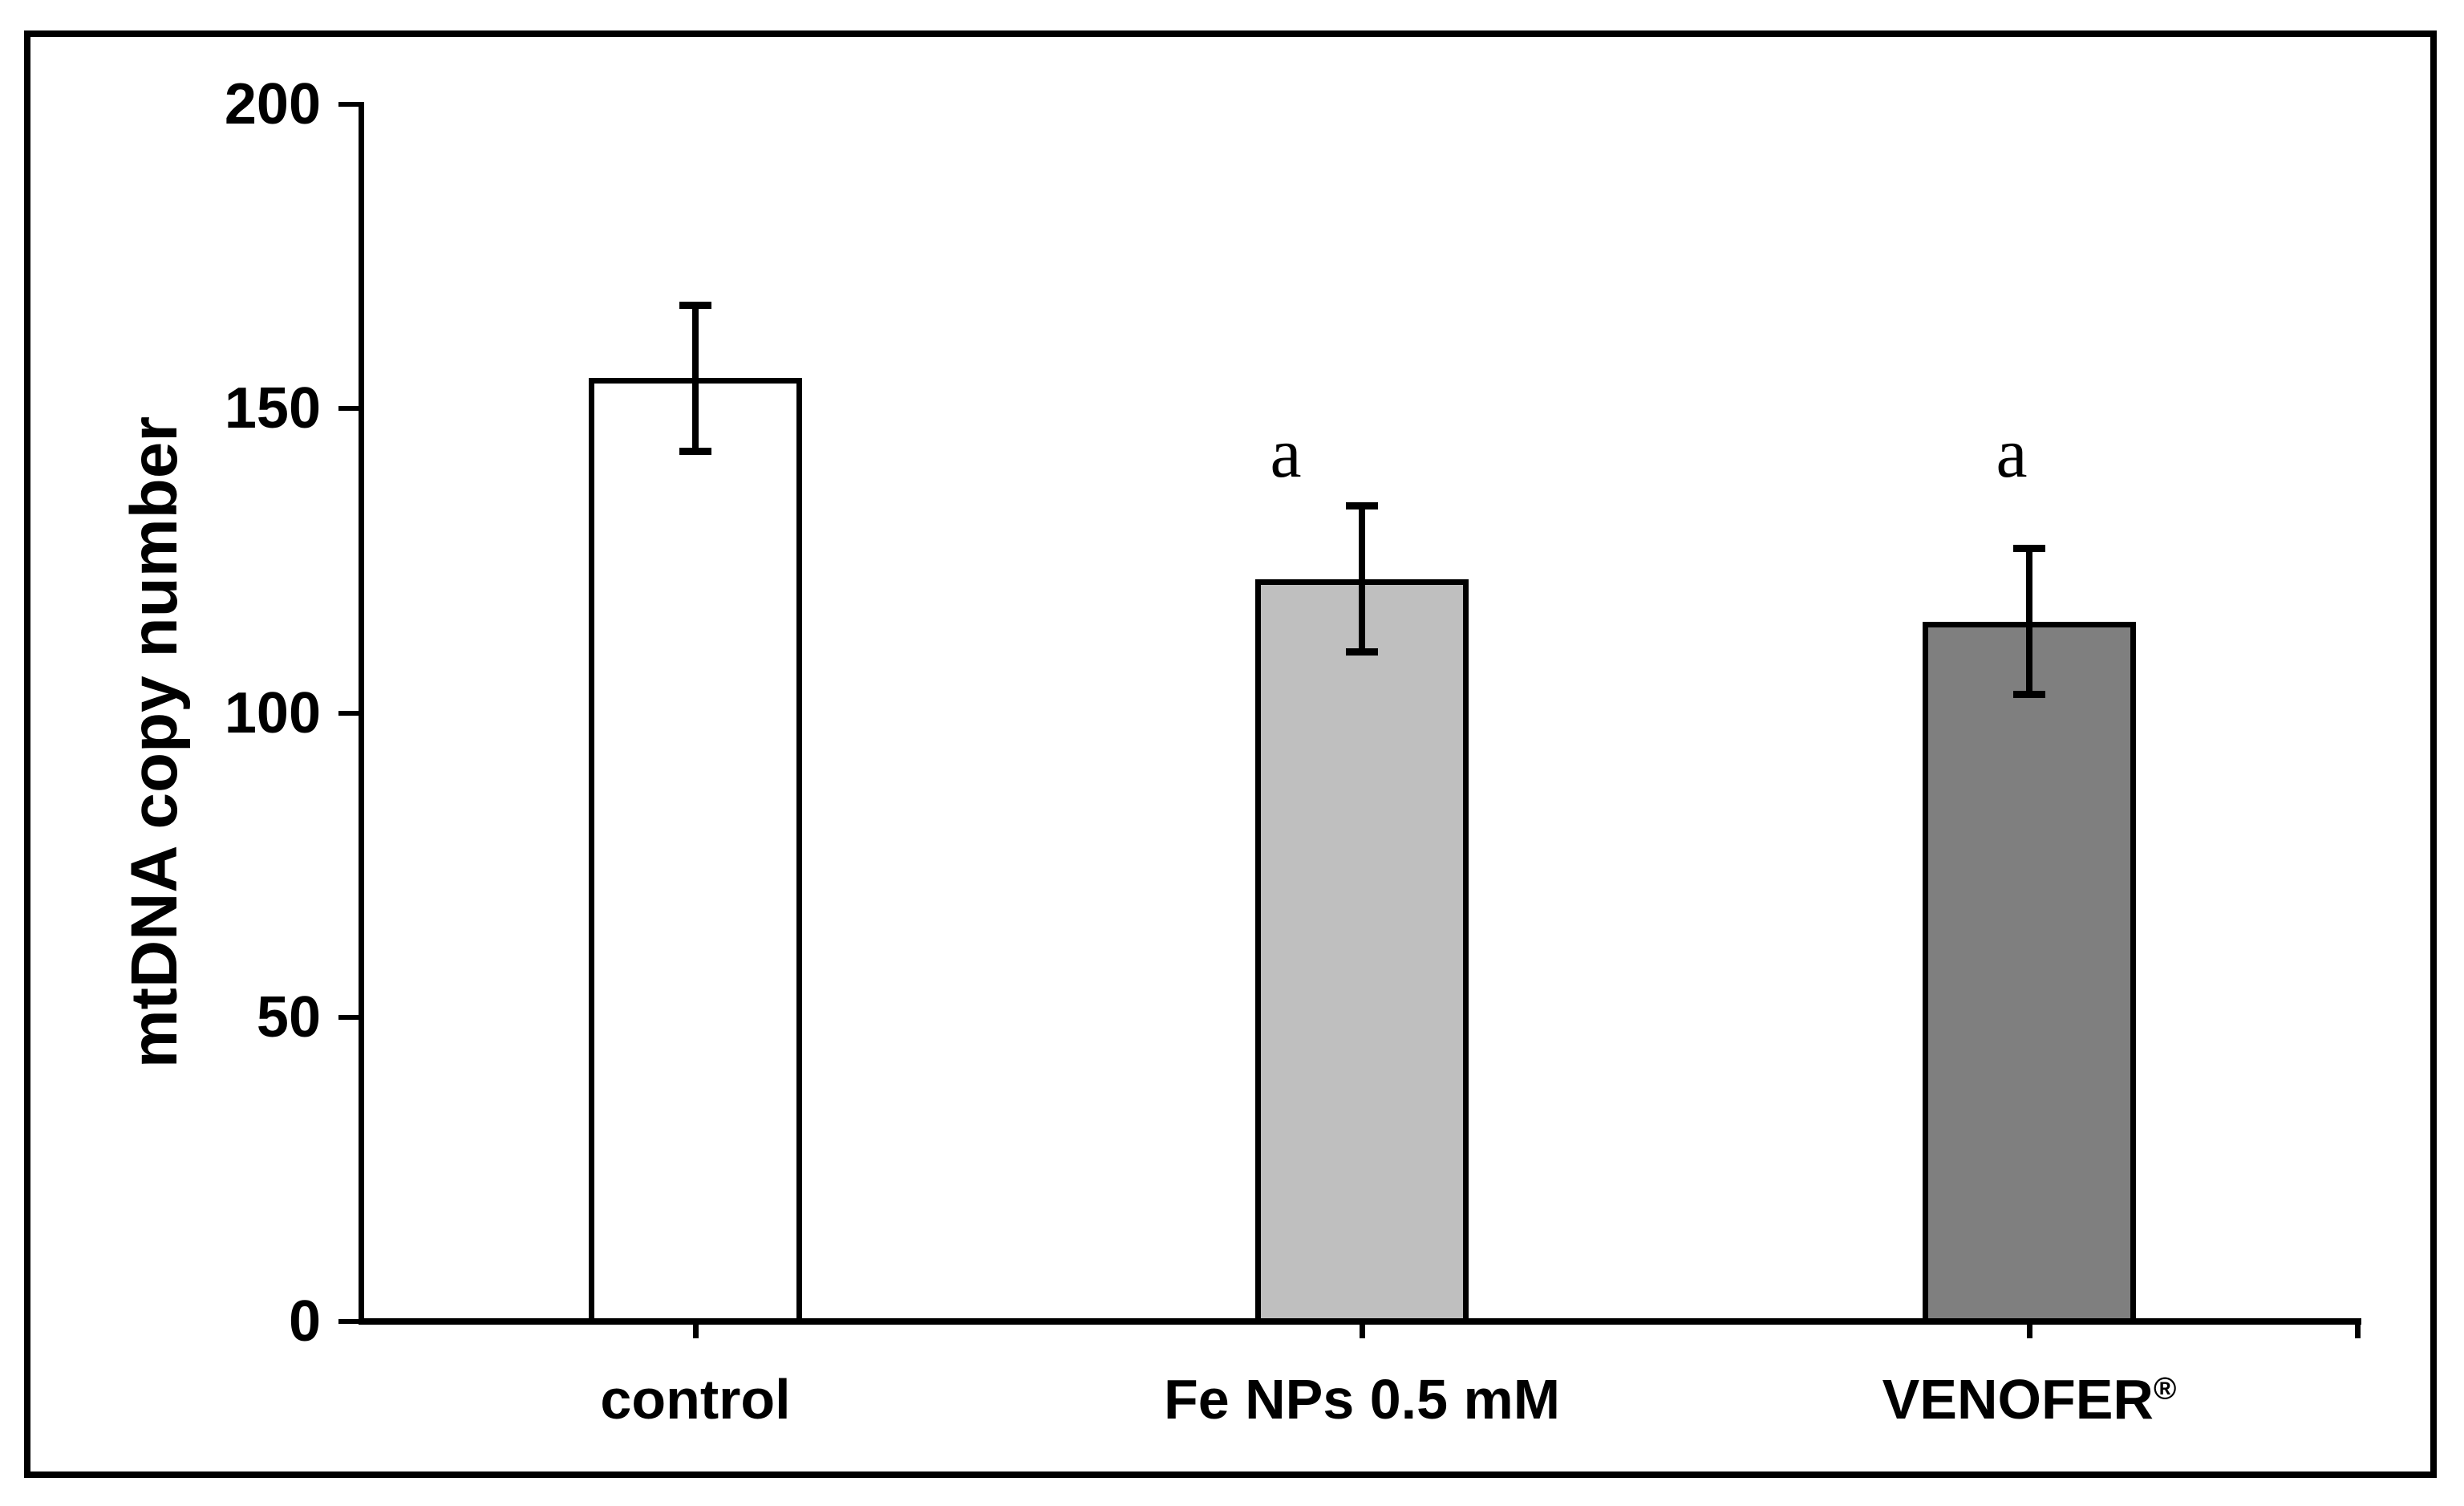 This screenshot has width=2464, height=1506. What do you see at coordinates (2029, 694) in the screenshot?
I see `error-bar-cap-bottom-venofer` at bounding box center [2029, 694].